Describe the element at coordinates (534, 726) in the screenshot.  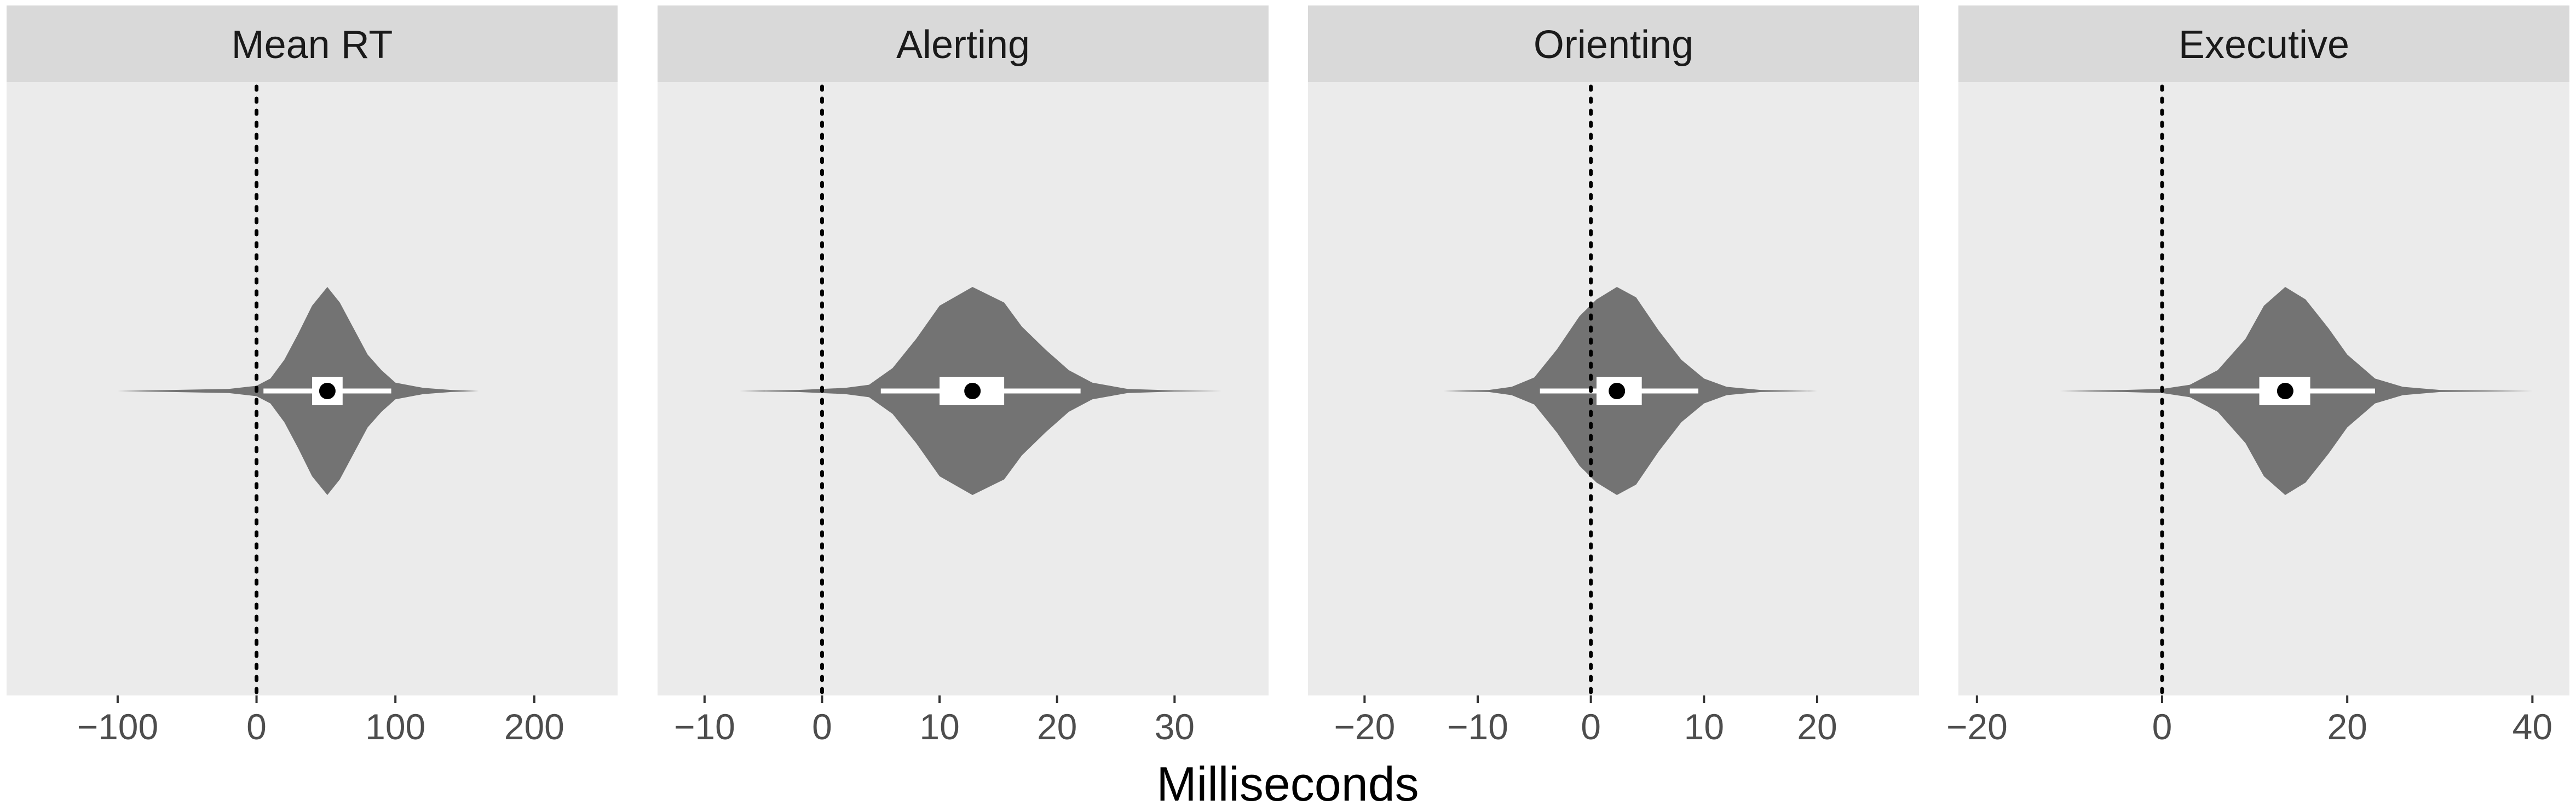
I see `x-tick-label: 200` at that location.